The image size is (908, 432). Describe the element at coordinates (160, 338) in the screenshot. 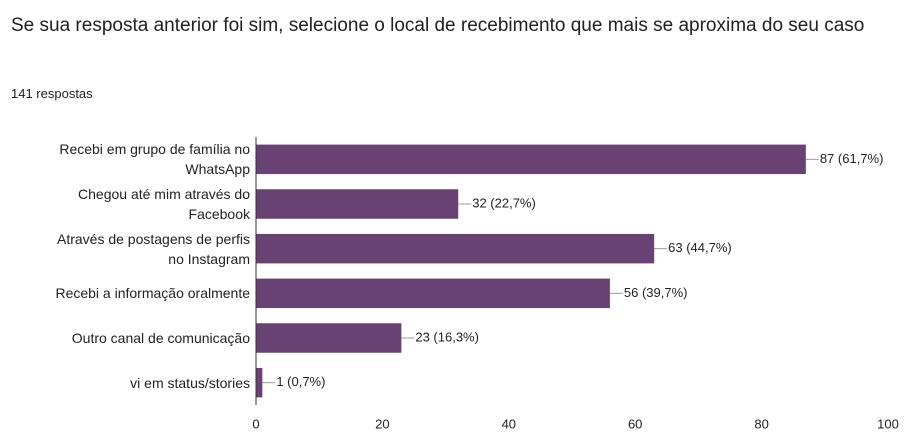

I see `category-label: Outro canal de comunicação` at that location.